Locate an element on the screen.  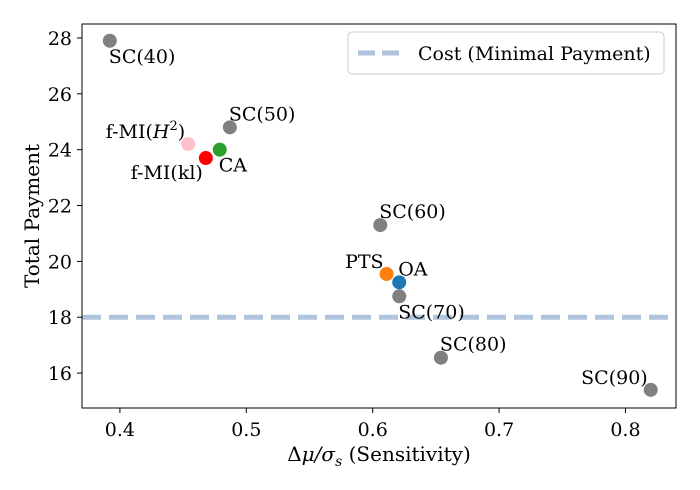
data-label: SC(70) is located at coordinates (431, 312).